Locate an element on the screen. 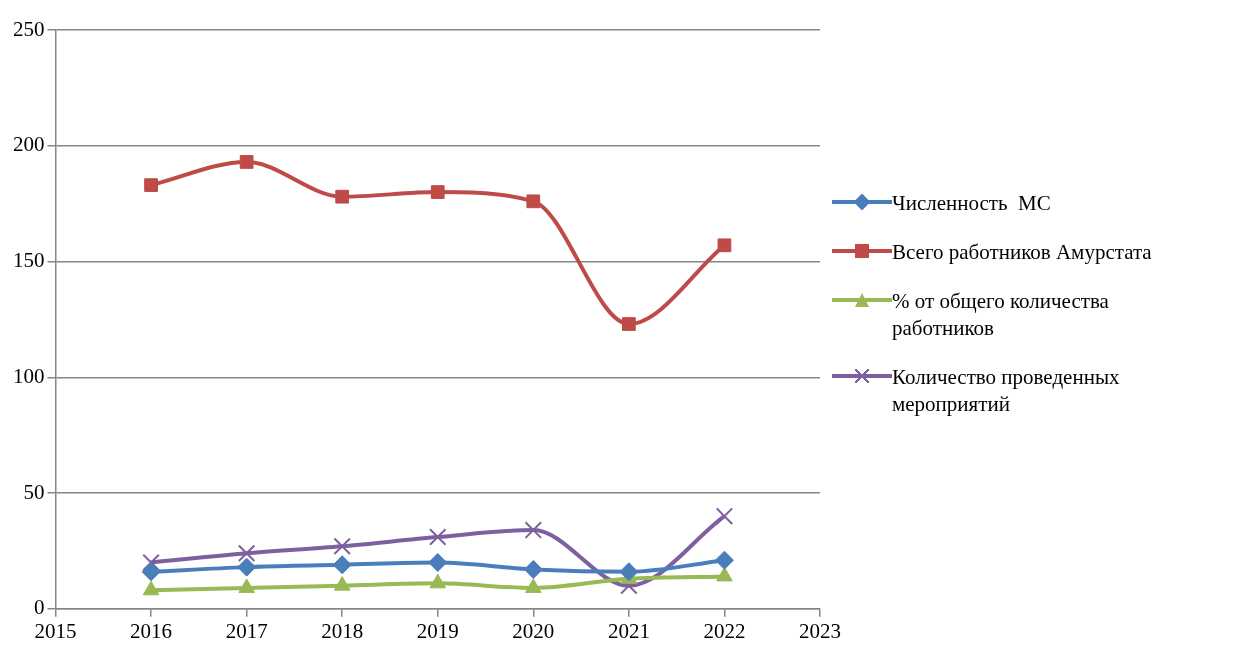 Image resolution: width=1238 pixels, height=648 pixels. y-tick-label: 250 is located at coordinates (29, 28).